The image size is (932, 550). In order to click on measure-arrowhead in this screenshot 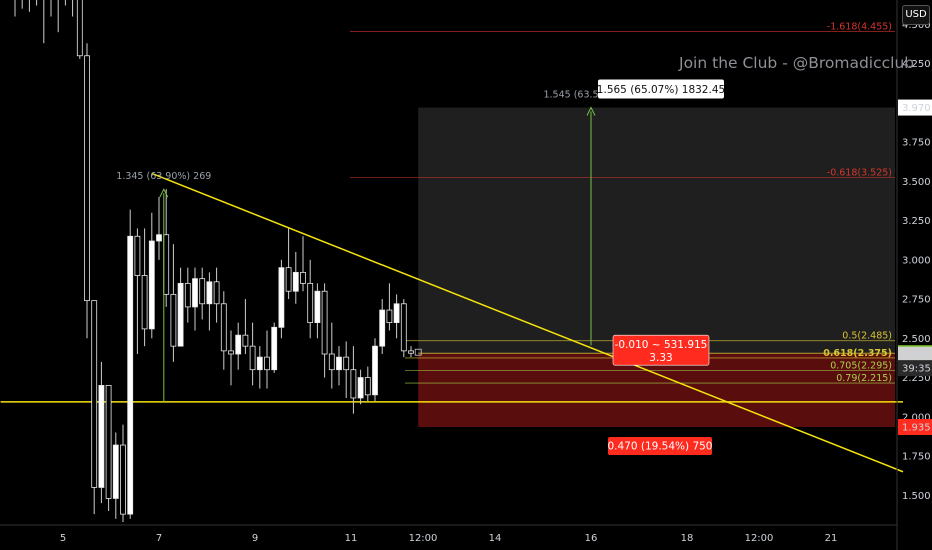, I will do `click(591, 111)`.